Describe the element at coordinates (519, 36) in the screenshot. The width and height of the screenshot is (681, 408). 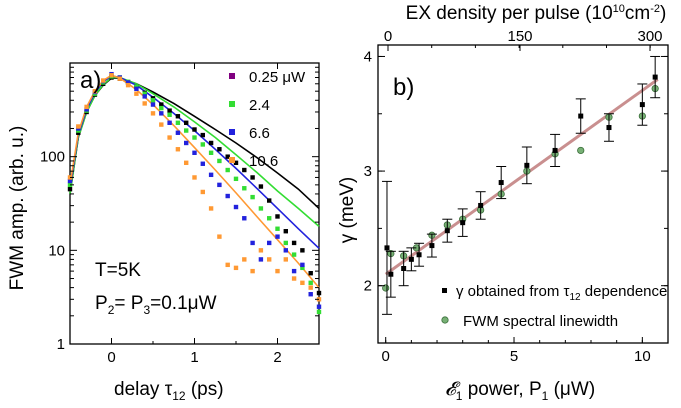
I see `panel-b-top-tick-label: 150` at that location.